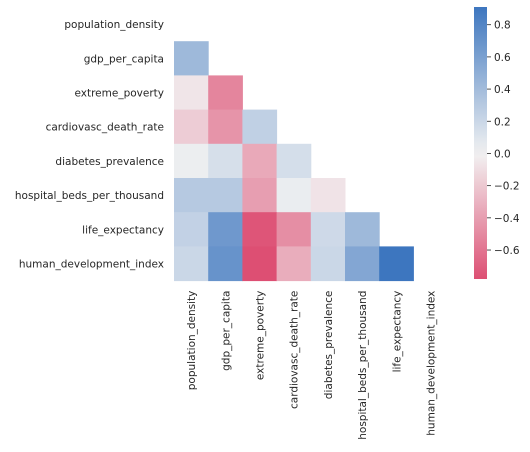 The width and height of the screenshot is (530, 452). What do you see at coordinates (260, 161) in the screenshot?
I see `heatmap-cell-diabetes_prevalence-extreme_poverty` at bounding box center [260, 161].